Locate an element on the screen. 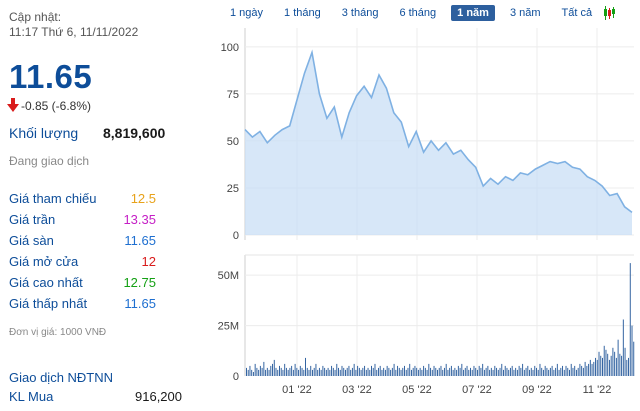 The width and height of the screenshot is (640, 411). volume-y-tick-label: 50M is located at coordinates (228, 276).